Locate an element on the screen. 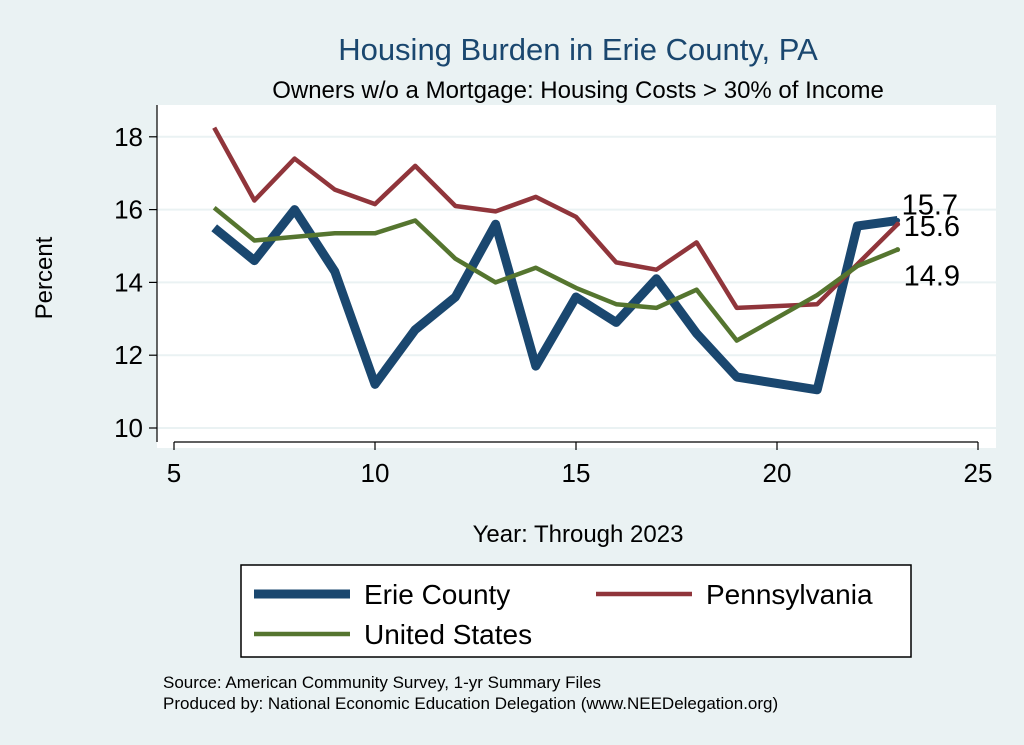 Image resolution: width=1024 pixels, height=745 pixels. legend-label: Erie County is located at coordinates (437, 594).